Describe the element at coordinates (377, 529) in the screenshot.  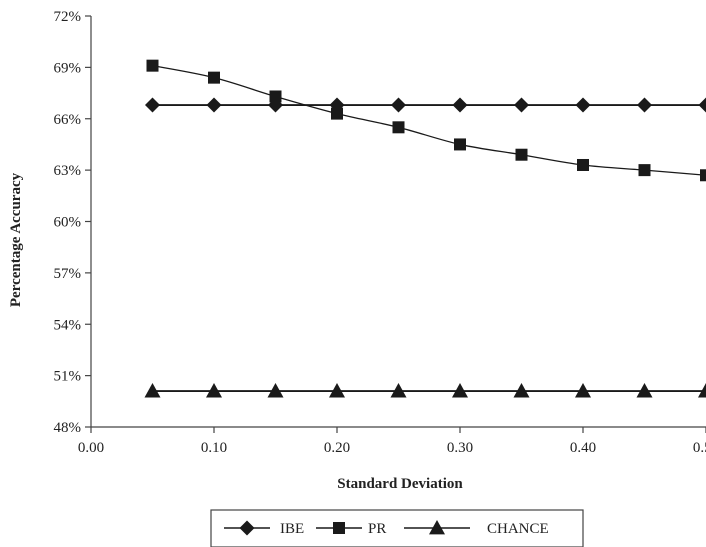
I see `legend-label-pr: PR` at that location.